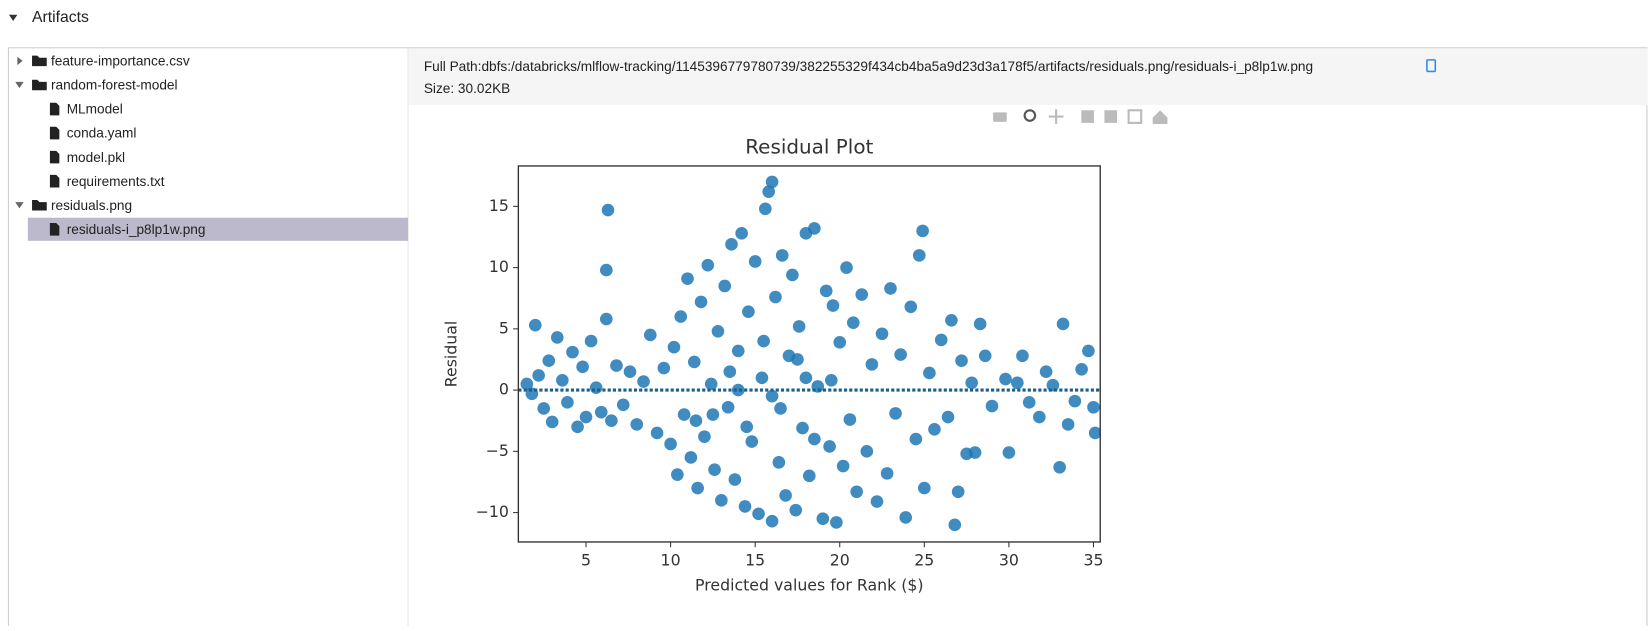 Image resolution: width=1648 pixels, height=631 pixels. I want to click on x-tick-label: 5, so click(586, 559).